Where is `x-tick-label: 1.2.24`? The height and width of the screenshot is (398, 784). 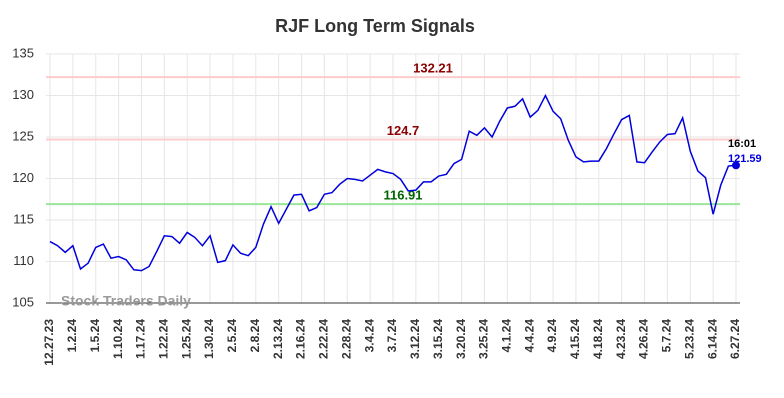
x-tick-label: 1.2.24 is located at coordinates (72, 336).